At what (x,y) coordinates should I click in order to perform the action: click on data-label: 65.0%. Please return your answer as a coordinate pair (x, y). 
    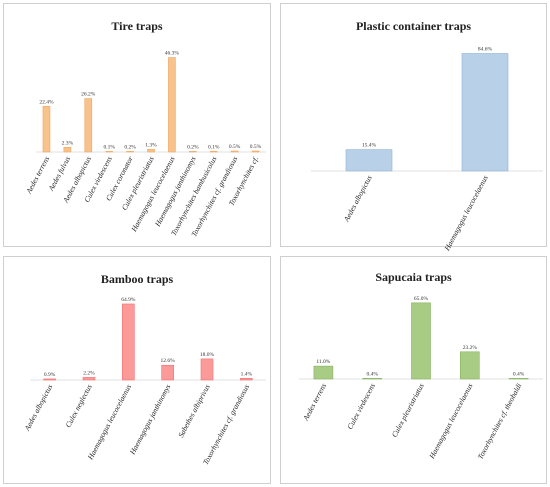
    Looking at the image, I should click on (421, 299).